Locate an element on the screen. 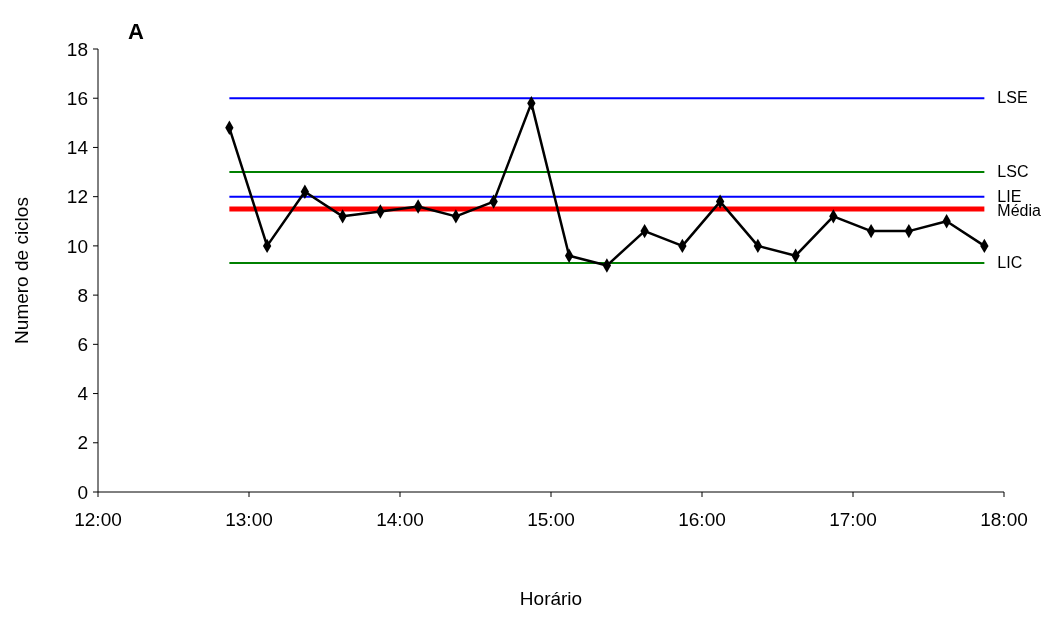  y-tick-label: 8 is located at coordinates (82, 295).